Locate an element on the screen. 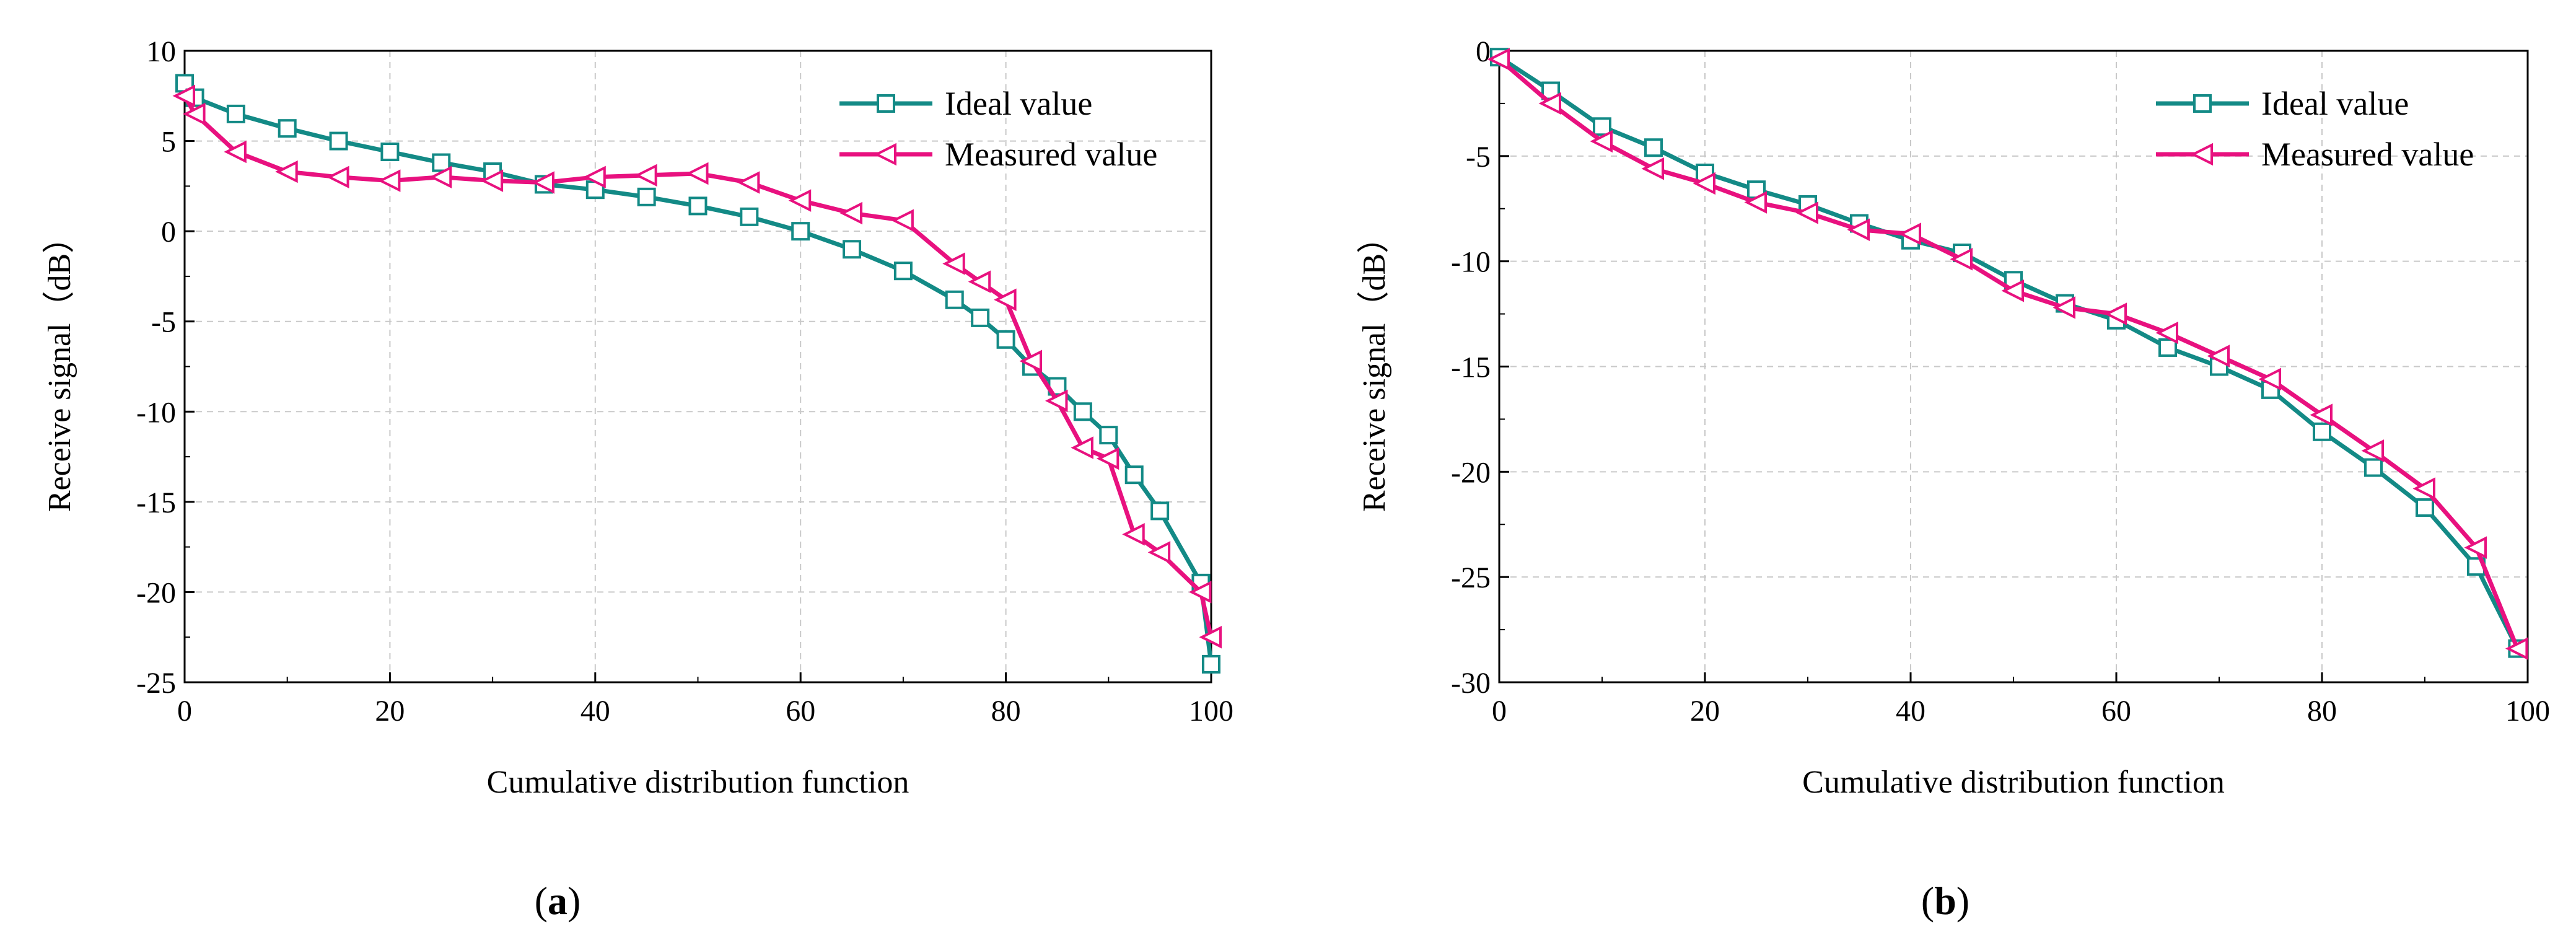 The width and height of the screenshot is (2576, 932). panel-caption: (b) is located at coordinates (1945, 901).